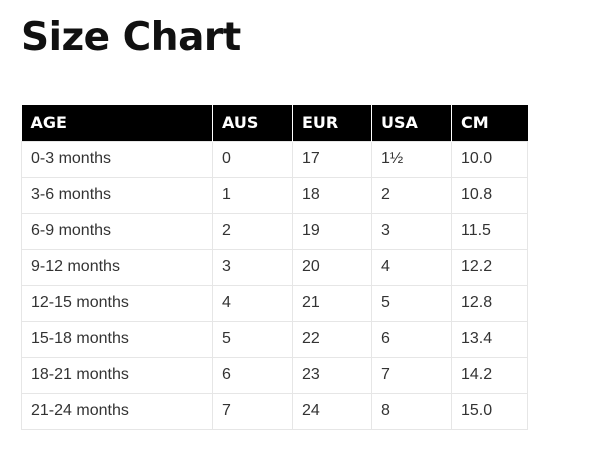 The width and height of the screenshot is (616, 463). What do you see at coordinates (411, 231) in the screenshot?
I see `cell-usa: 3` at bounding box center [411, 231].